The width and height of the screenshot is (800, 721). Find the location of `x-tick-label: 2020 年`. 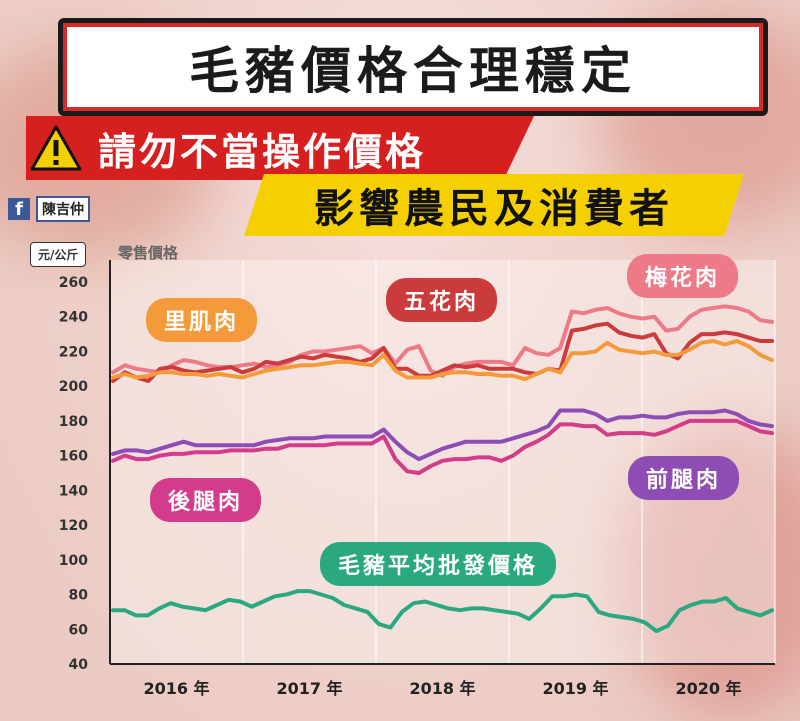

x-tick-label: 2020 年 is located at coordinates (708, 688).